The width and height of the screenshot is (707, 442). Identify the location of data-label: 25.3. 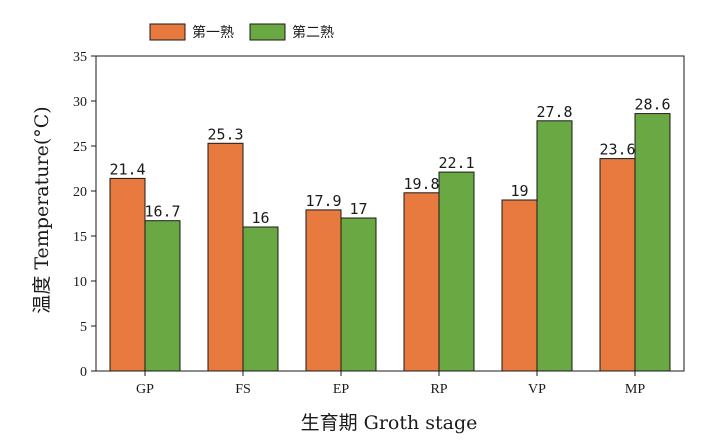
(225, 134).